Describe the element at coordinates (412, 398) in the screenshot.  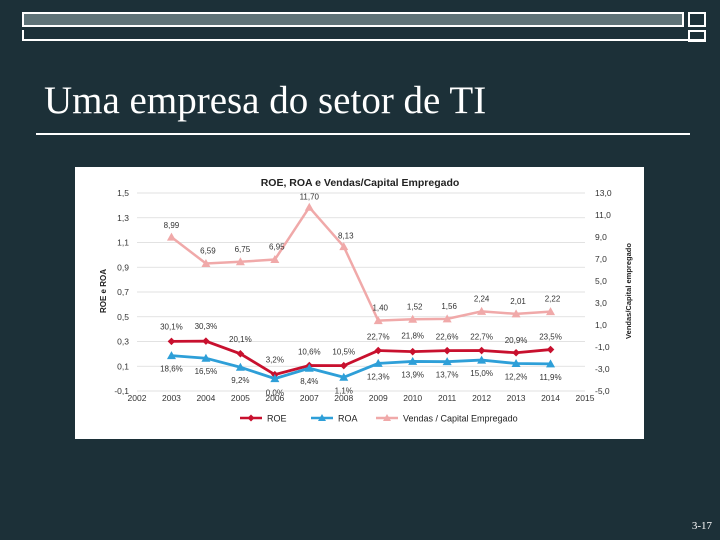
I see `x-tick-label: 2010` at that location.